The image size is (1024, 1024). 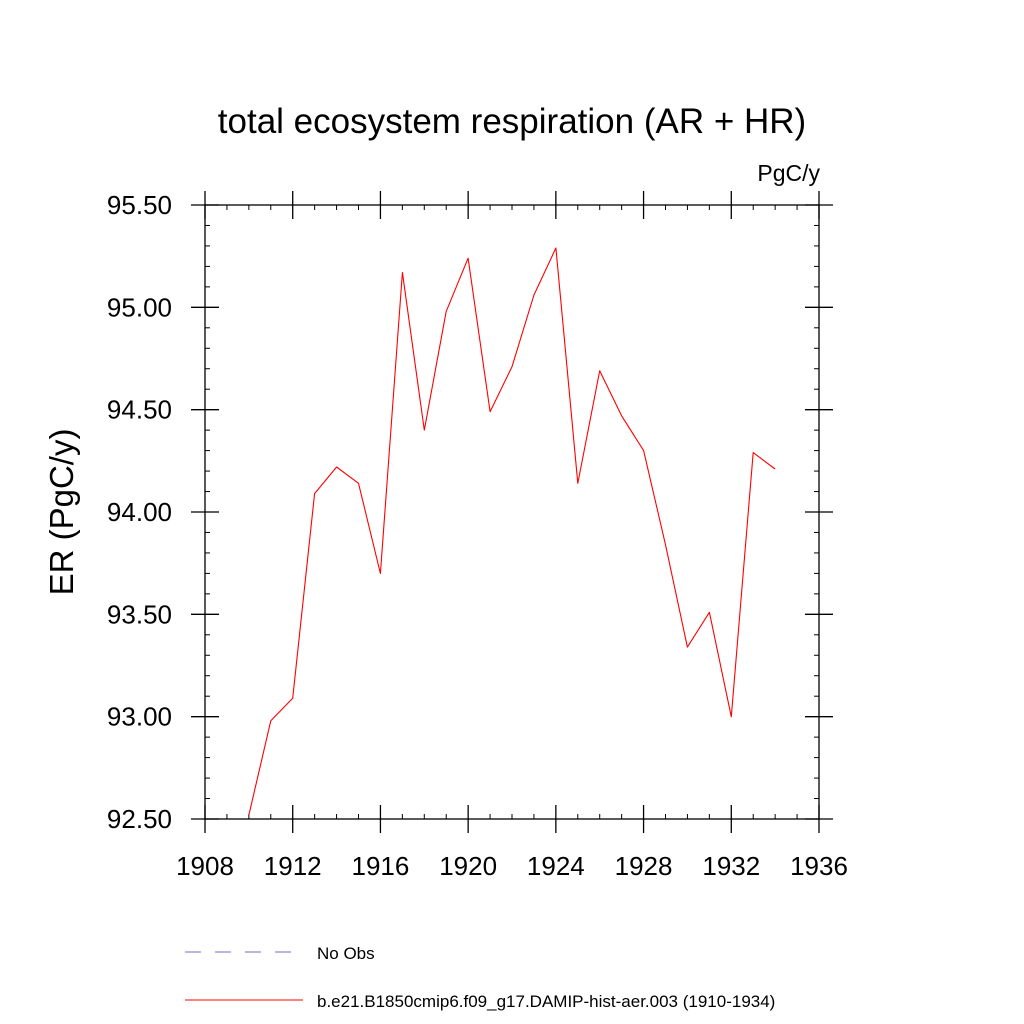 What do you see at coordinates (346, 953) in the screenshot?
I see `legend-label: No Obs` at bounding box center [346, 953].